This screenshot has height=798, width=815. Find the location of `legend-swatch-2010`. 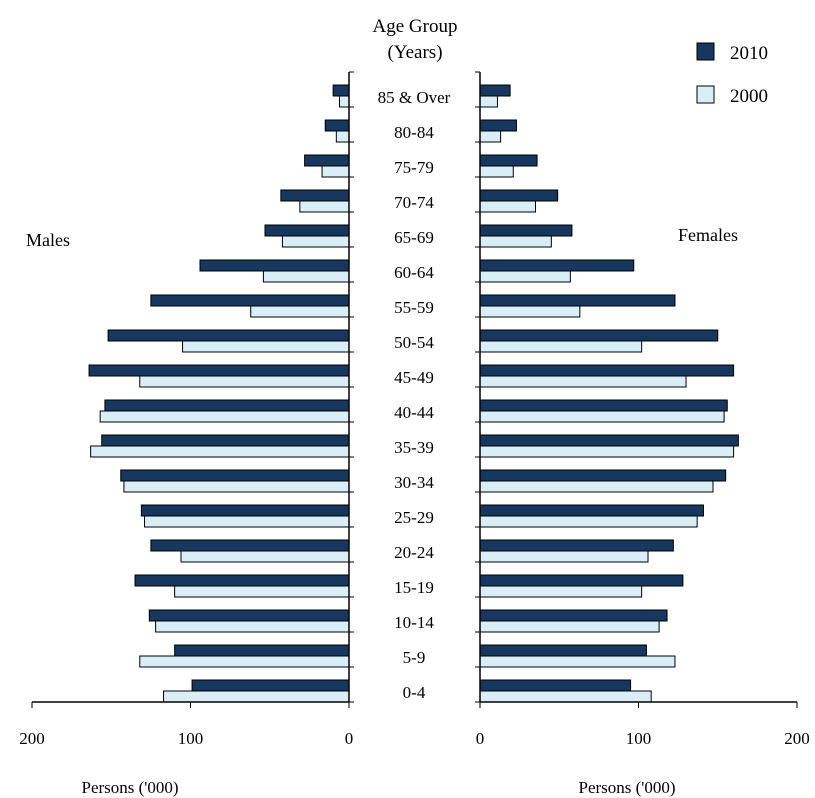

legend-swatch-2010 is located at coordinates (705, 51).